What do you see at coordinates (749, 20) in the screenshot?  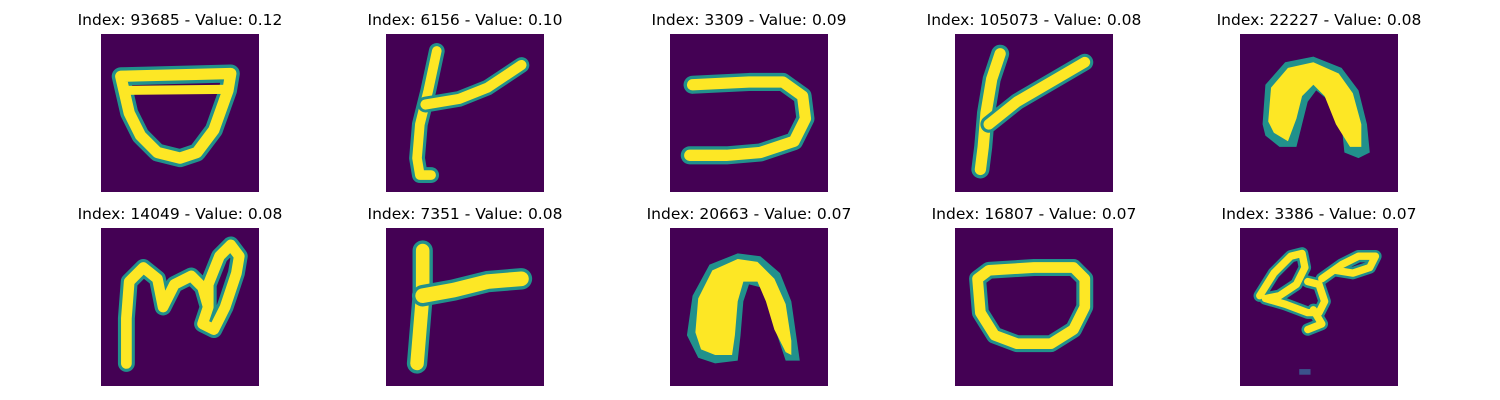 I see `panel-title: Index: 3309 - Value: 0.09` at bounding box center [749, 20].